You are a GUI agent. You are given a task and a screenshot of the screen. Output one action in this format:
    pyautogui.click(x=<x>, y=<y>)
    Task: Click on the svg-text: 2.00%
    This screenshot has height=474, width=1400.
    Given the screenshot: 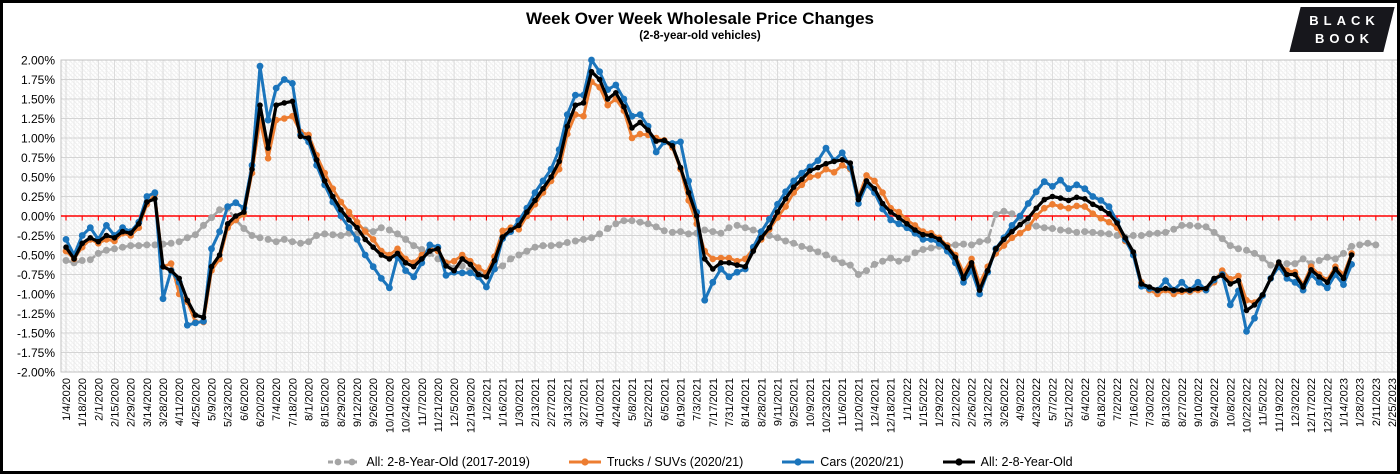 What is the action you would take?
    pyautogui.click(x=38, y=60)
    